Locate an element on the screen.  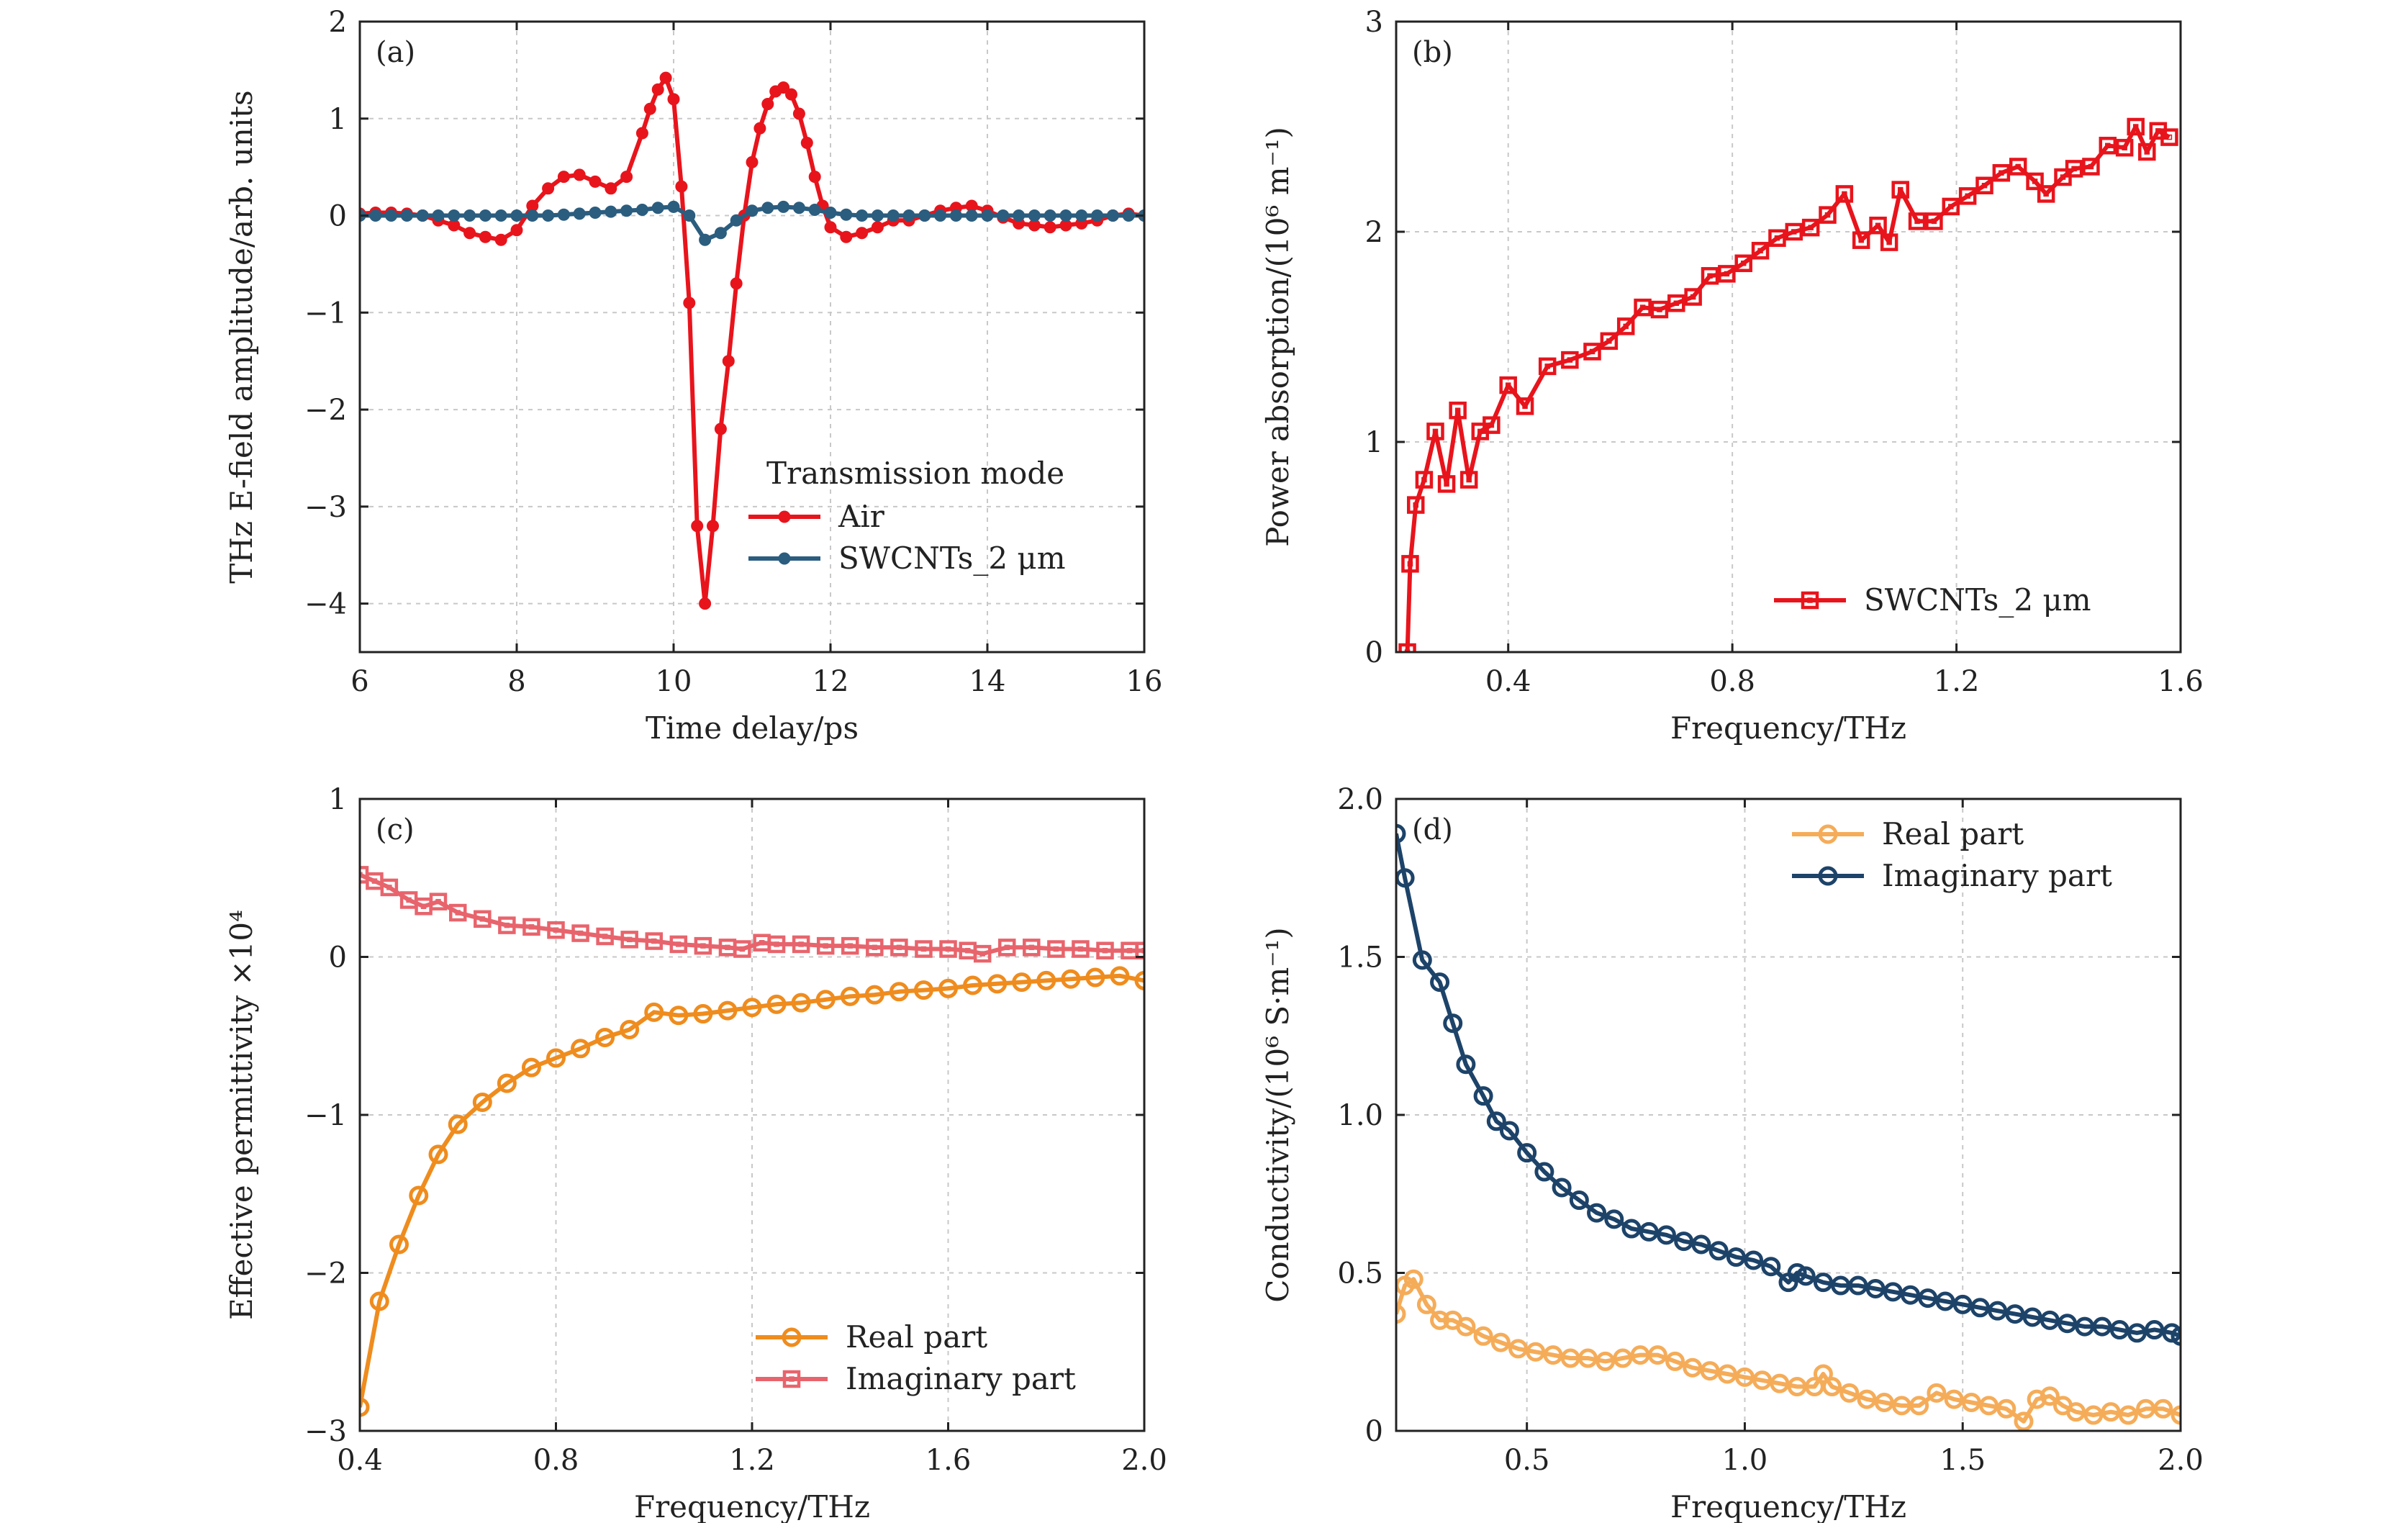
y-tick-label: 2 is located at coordinates (1374, 233).